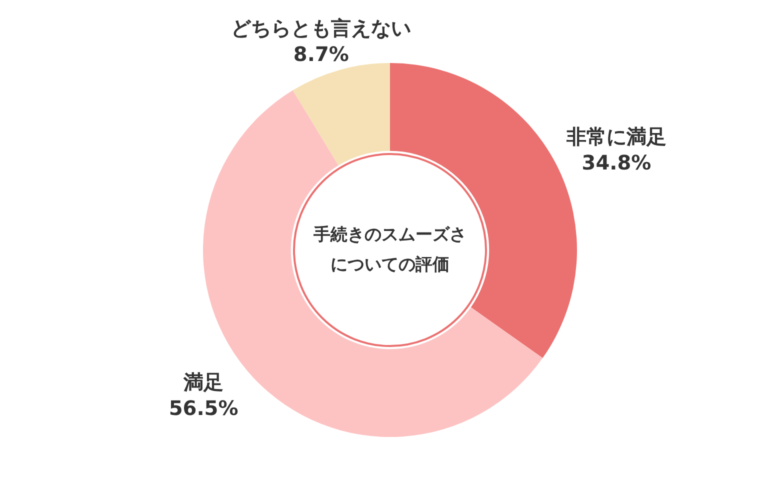  I want to click on data-label: 8.7%, so click(321, 54).